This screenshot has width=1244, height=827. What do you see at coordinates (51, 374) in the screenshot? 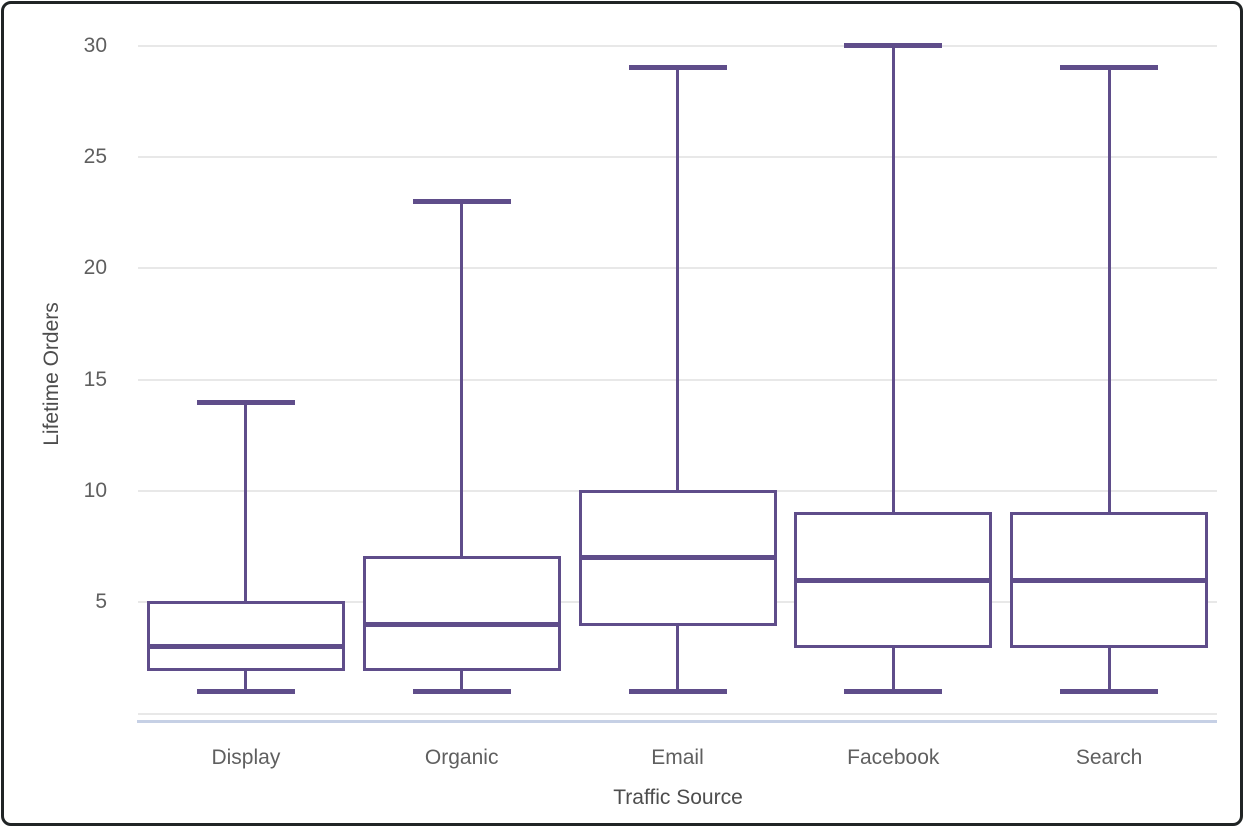
I see `y-axis-title: Lifetime Orders` at bounding box center [51, 374].